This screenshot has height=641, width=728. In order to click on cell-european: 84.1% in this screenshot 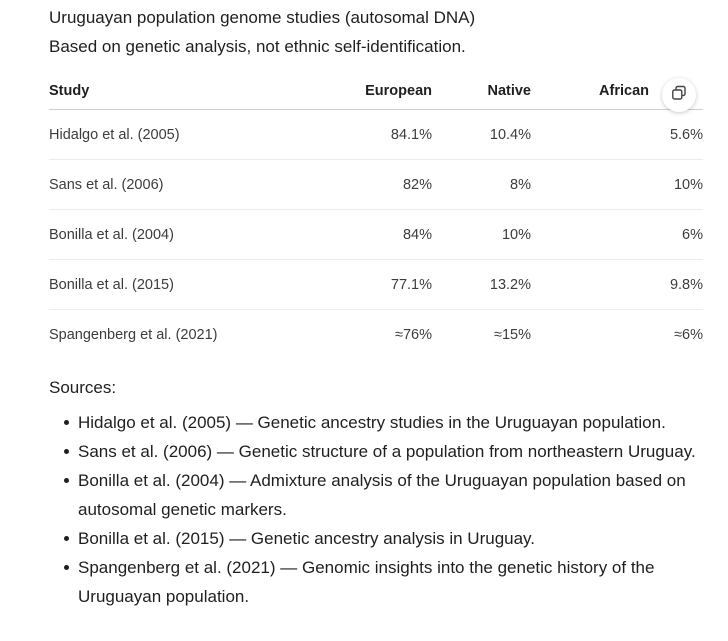, I will do `click(368, 134)`.